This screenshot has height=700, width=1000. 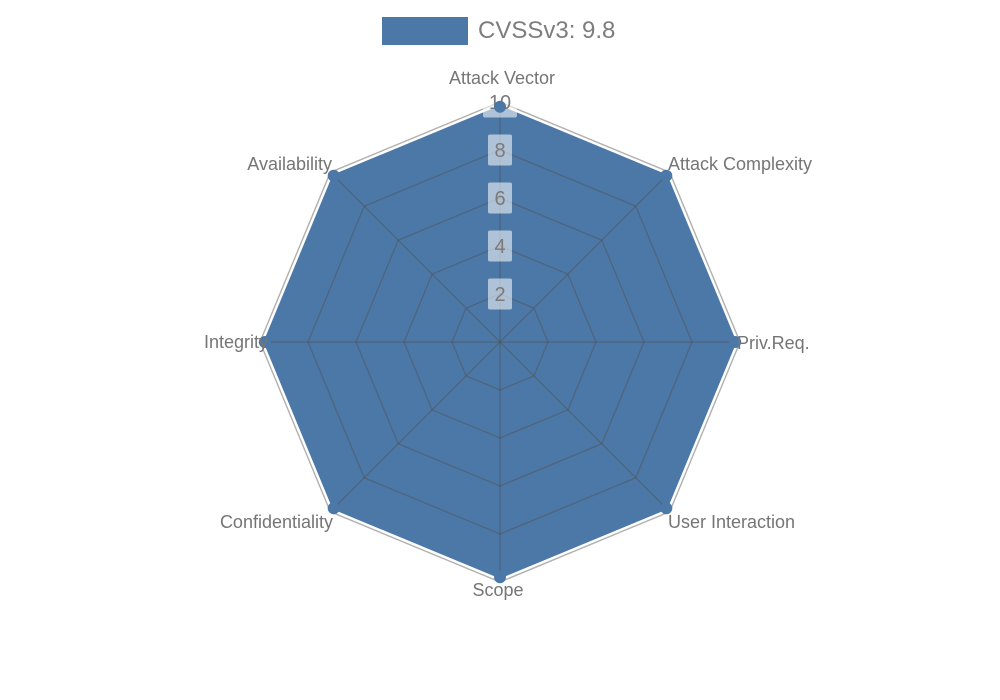 What do you see at coordinates (547, 30) in the screenshot?
I see `legend-label: CVSSv3: 9.8` at bounding box center [547, 30].